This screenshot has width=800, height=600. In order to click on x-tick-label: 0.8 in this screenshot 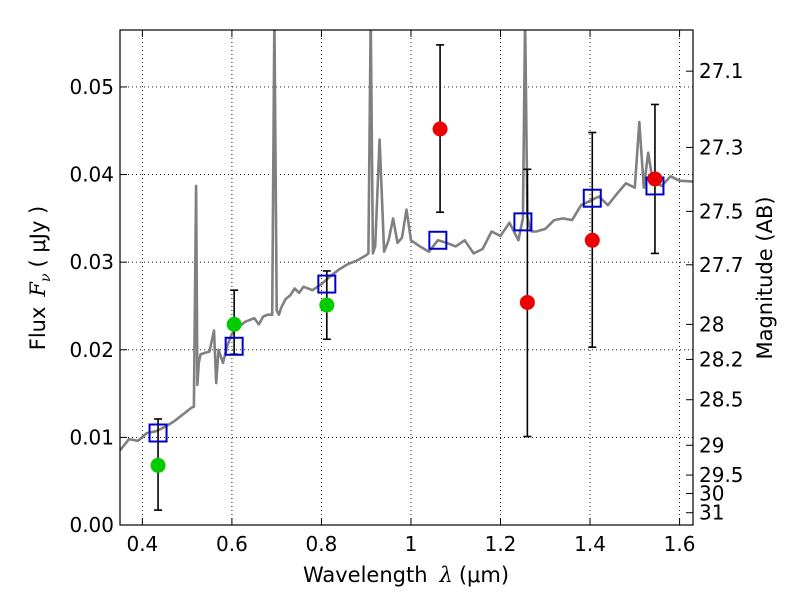, I will do `click(322, 544)`.